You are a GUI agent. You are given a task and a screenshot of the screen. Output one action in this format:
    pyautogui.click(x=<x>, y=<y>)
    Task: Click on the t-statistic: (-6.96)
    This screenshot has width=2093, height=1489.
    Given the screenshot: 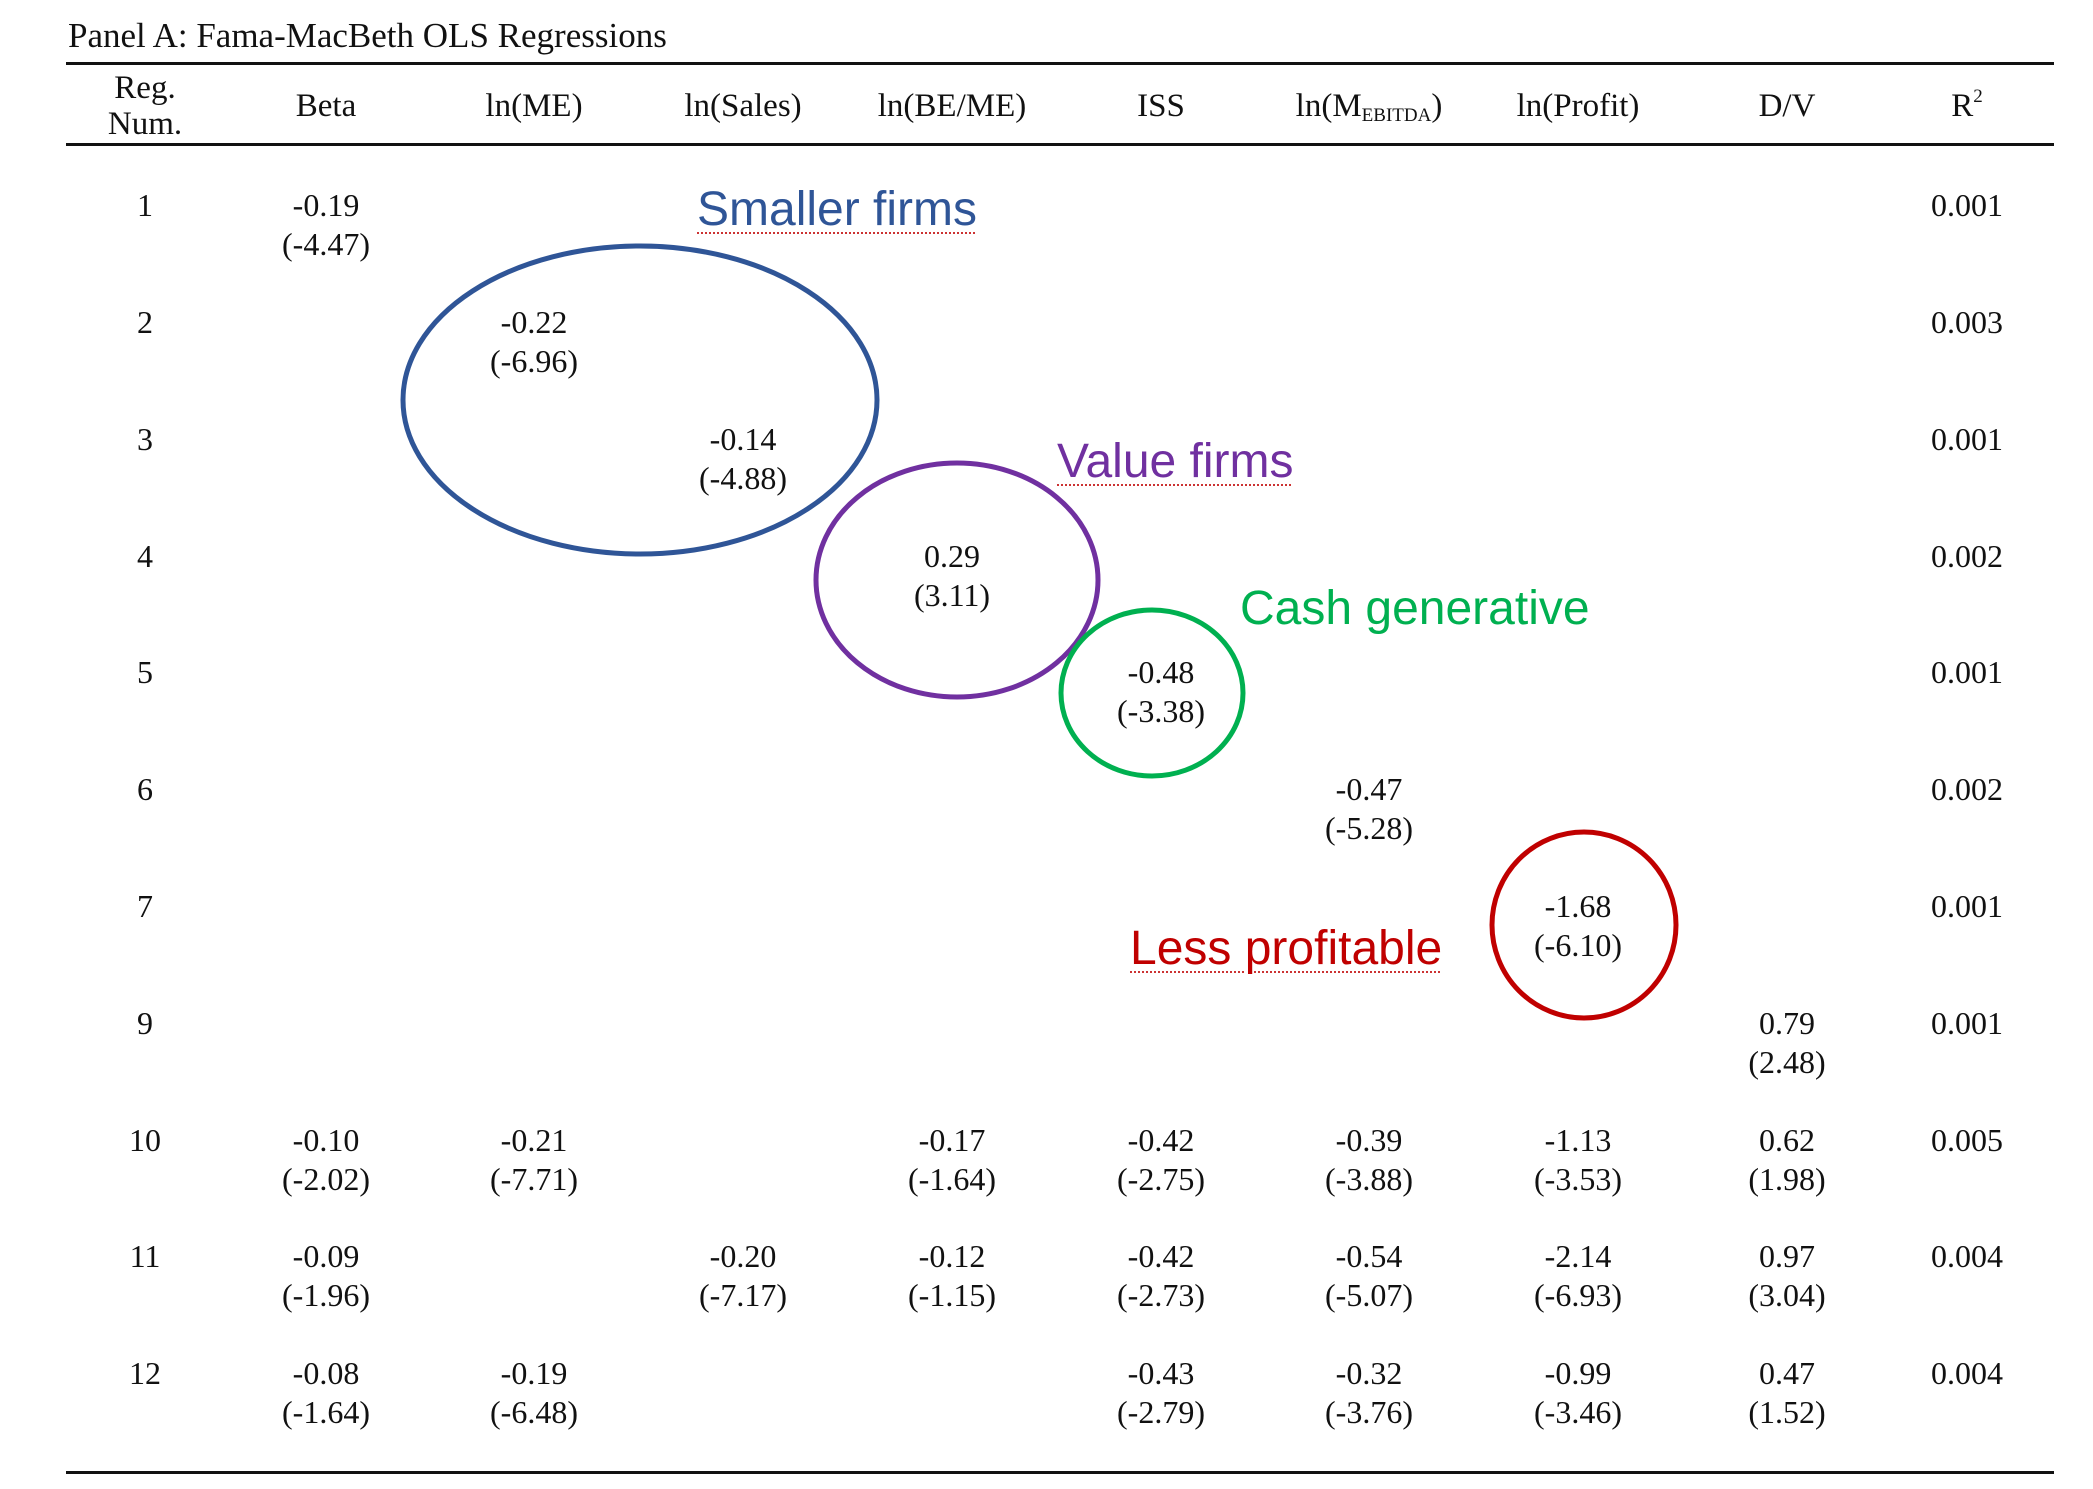 What is the action you would take?
    pyautogui.click(x=534, y=361)
    